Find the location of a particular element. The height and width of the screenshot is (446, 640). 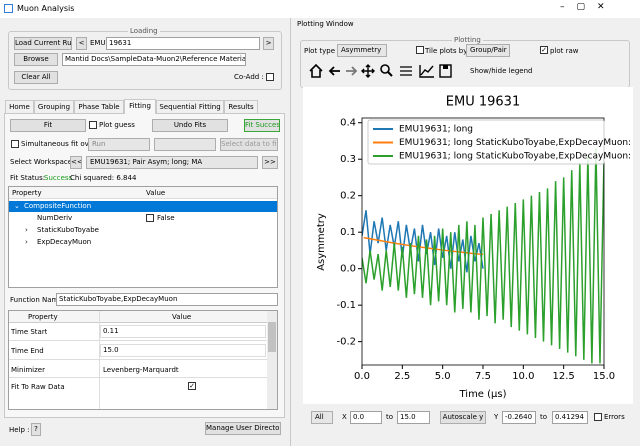

splitter is located at coordinates (290, 232).